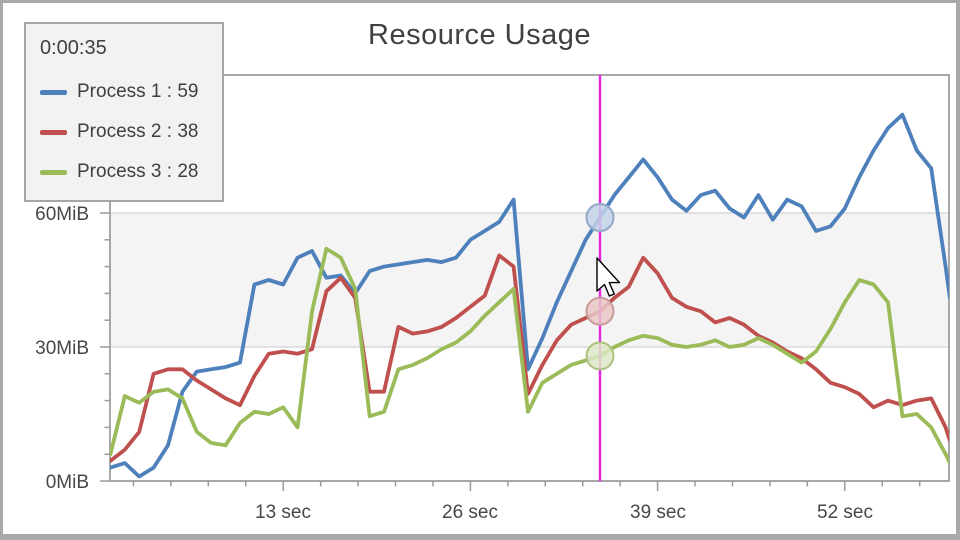  What do you see at coordinates (62, 214) in the screenshot?
I see `y-tick-label-60: 60MiB` at bounding box center [62, 214].